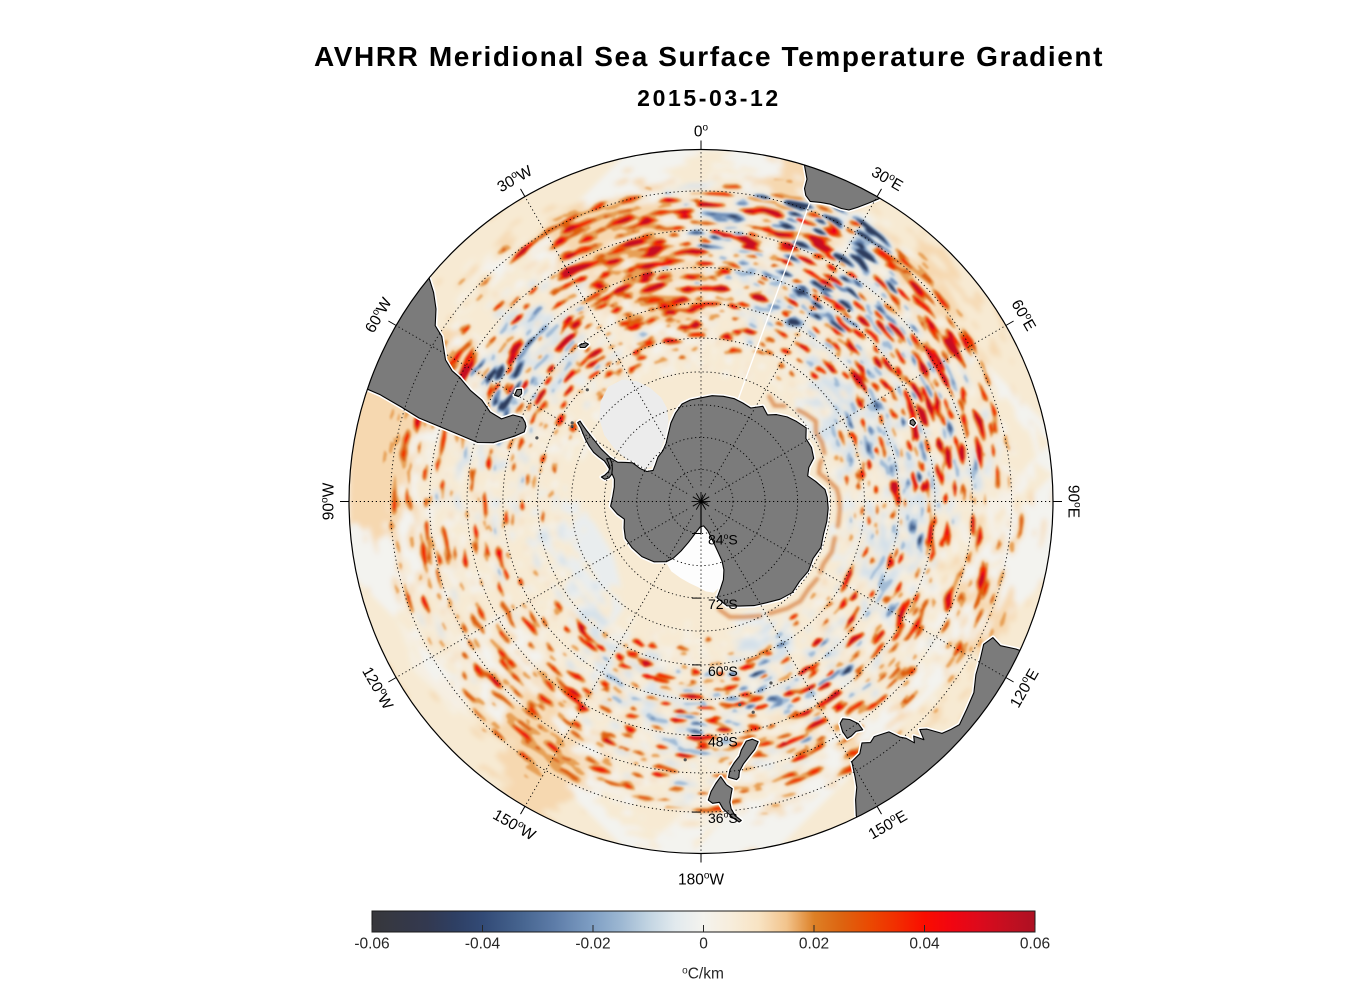 The height and width of the screenshot is (1000, 1356). I want to click on svg-text: 30oE, so click(887, 179).